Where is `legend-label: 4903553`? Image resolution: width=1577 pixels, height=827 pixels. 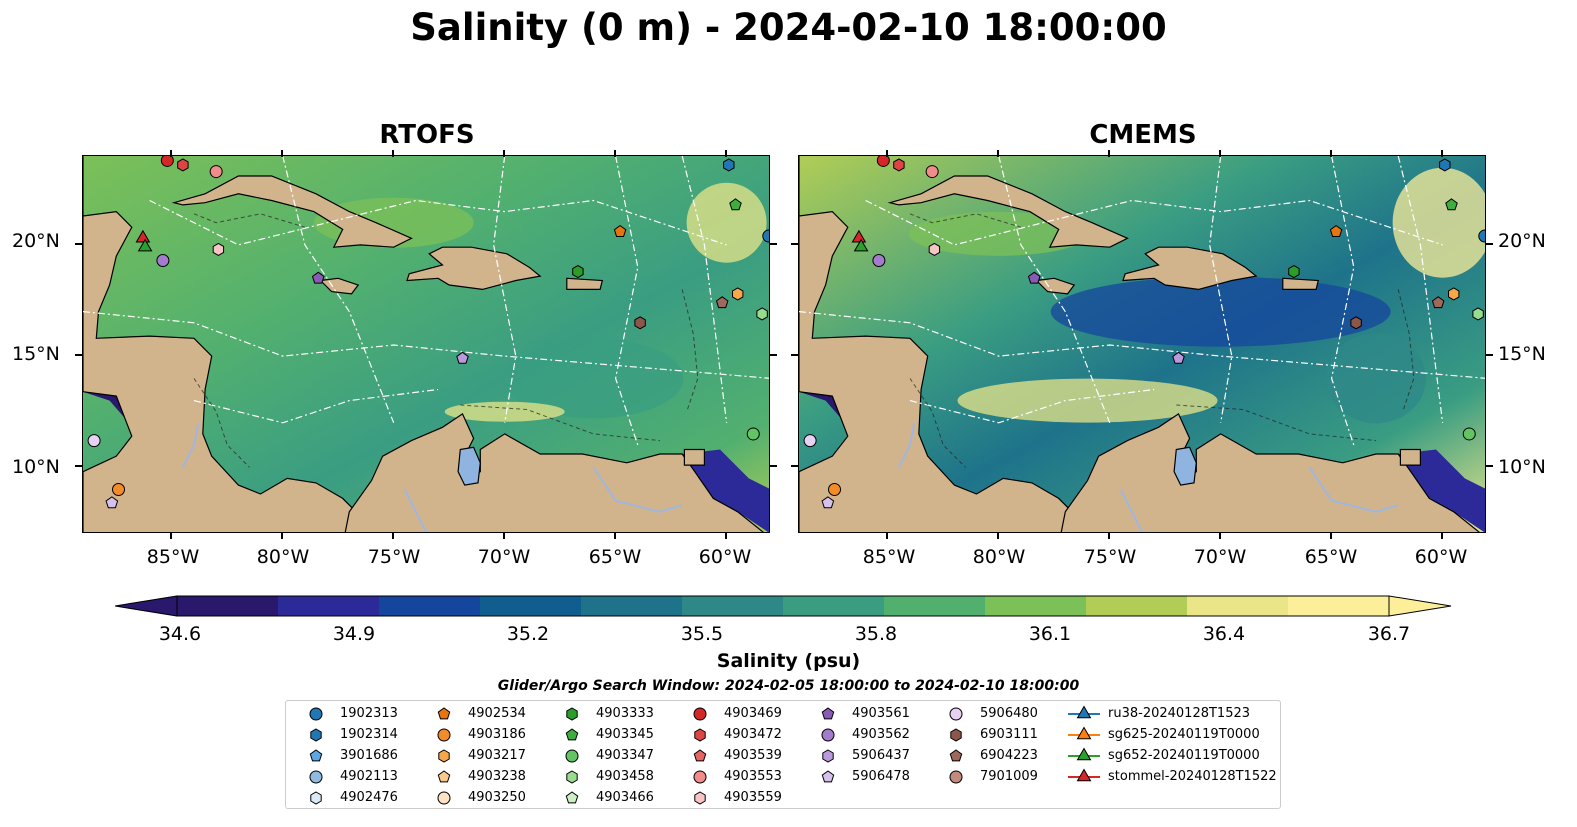
legend-label: 4903553 is located at coordinates (753, 776).